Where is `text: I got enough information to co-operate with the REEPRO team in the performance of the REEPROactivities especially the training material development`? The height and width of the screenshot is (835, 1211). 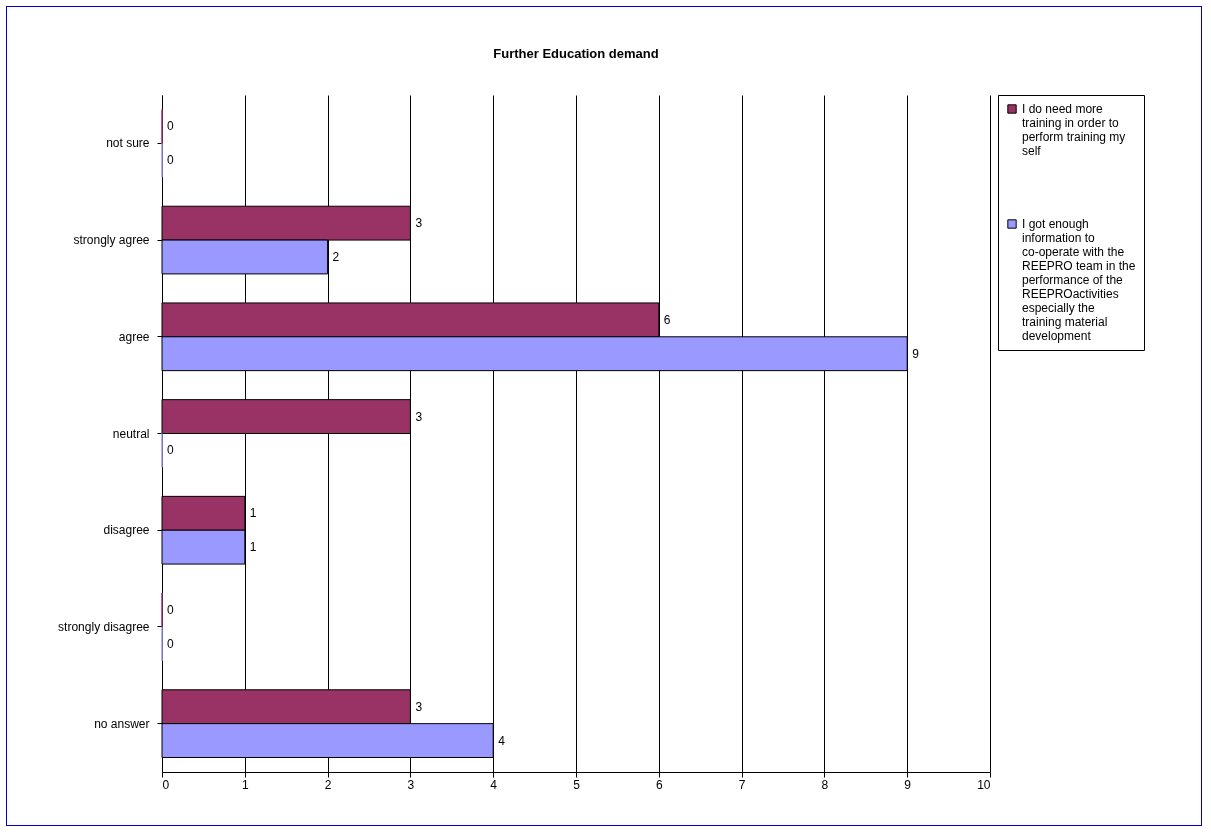 text: I got enough information to co-operate with the REEPRO team in the performance of the REEPROactivities especially the training material development is located at coordinates (1079, 280).